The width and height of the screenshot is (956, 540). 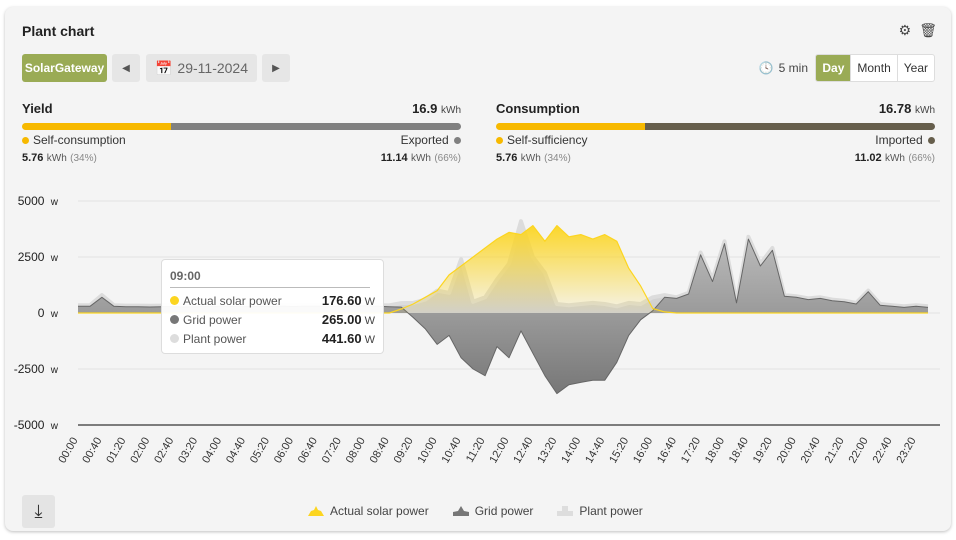 What do you see at coordinates (404, 451) in the screenshot?
I see `x-tick-label: 09:20` at bounding box center [404, 451].